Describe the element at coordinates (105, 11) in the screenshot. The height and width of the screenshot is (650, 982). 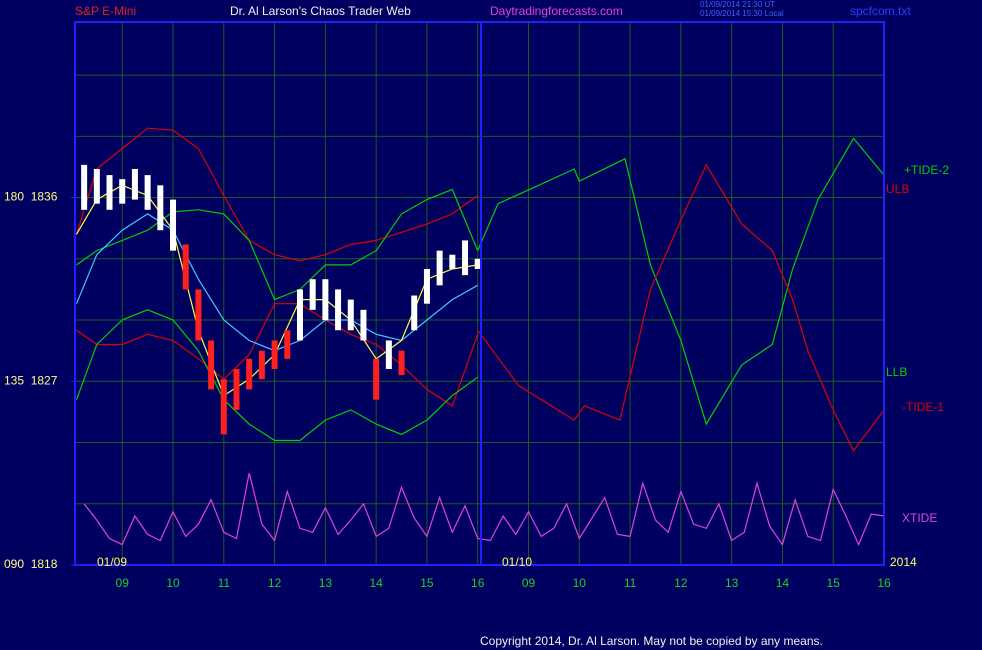
I see `instrument: S&P E-Mini` at that location.